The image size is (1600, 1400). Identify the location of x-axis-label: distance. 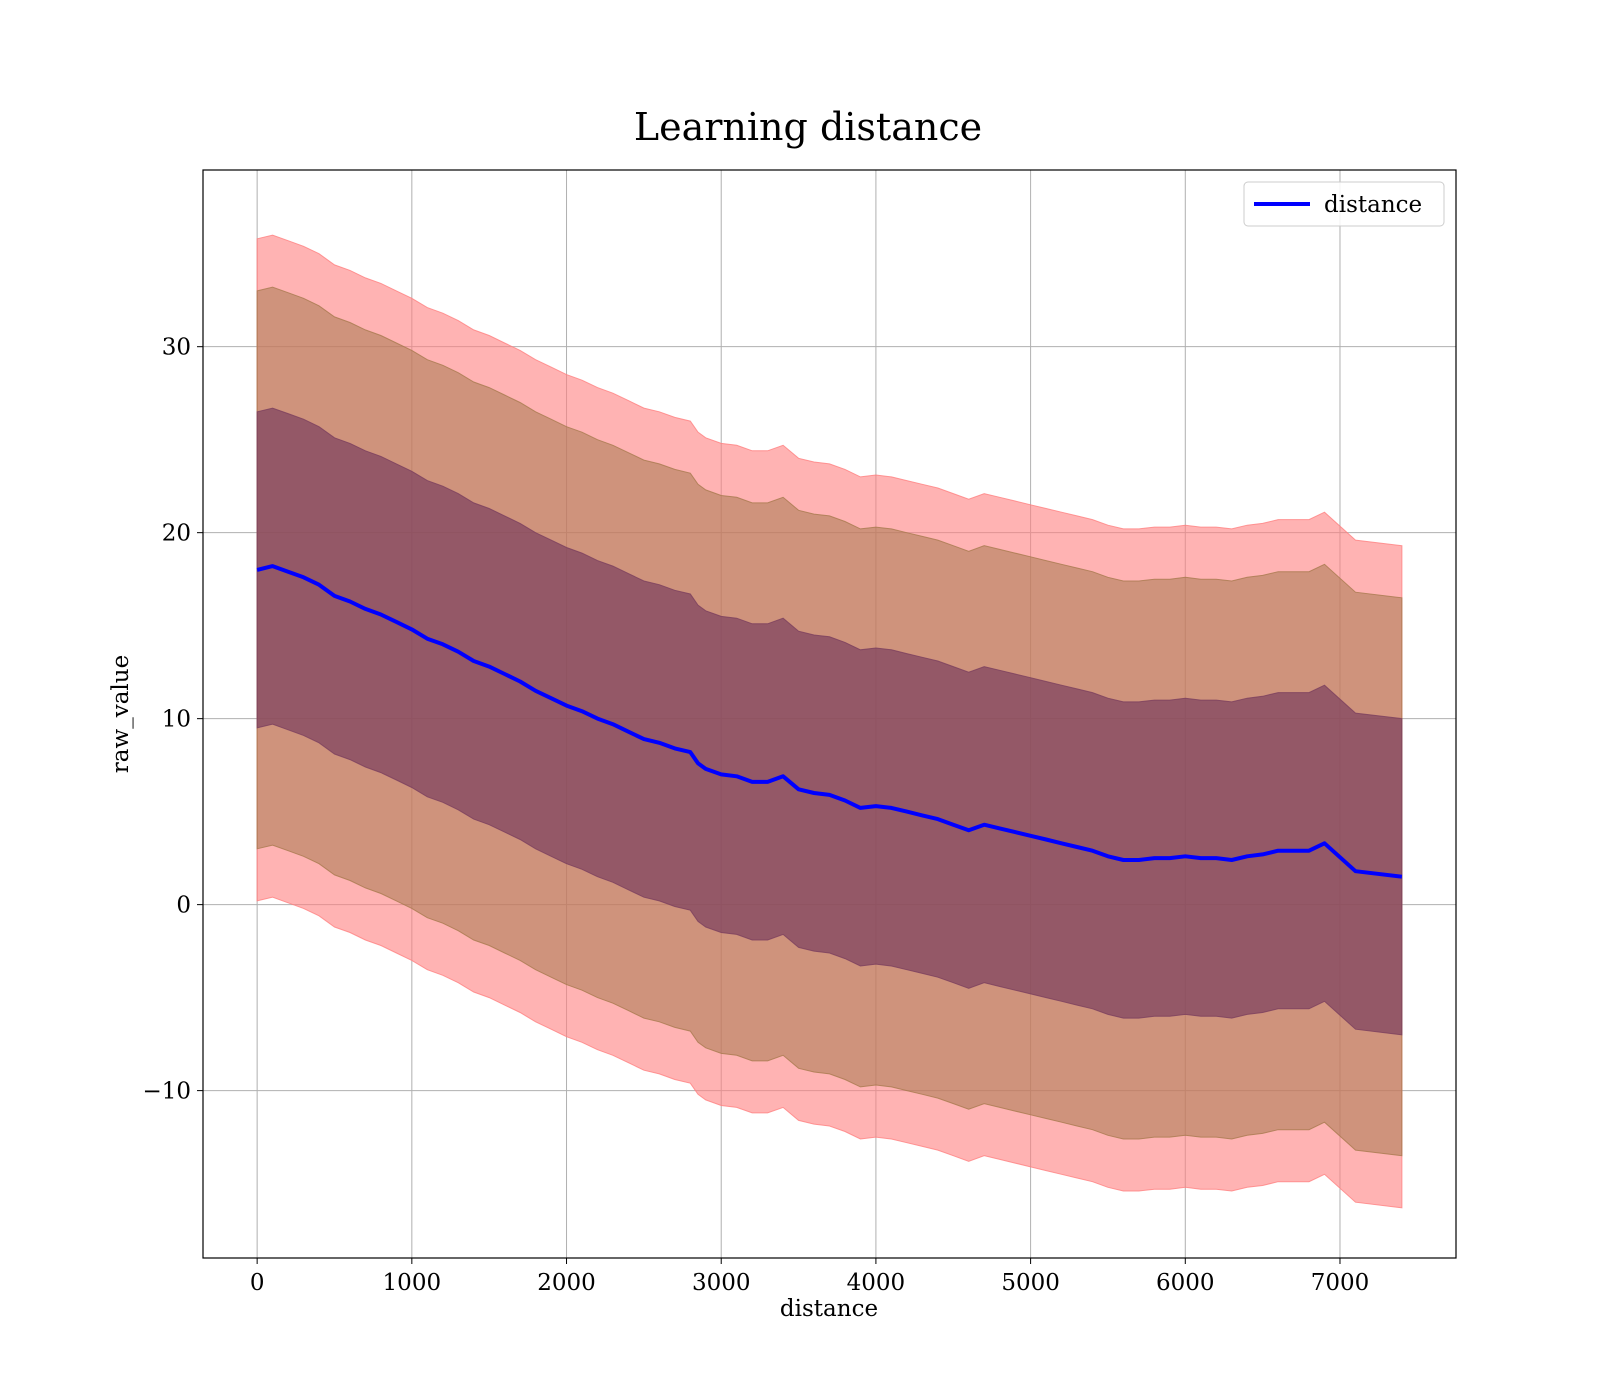
(829, 1309).